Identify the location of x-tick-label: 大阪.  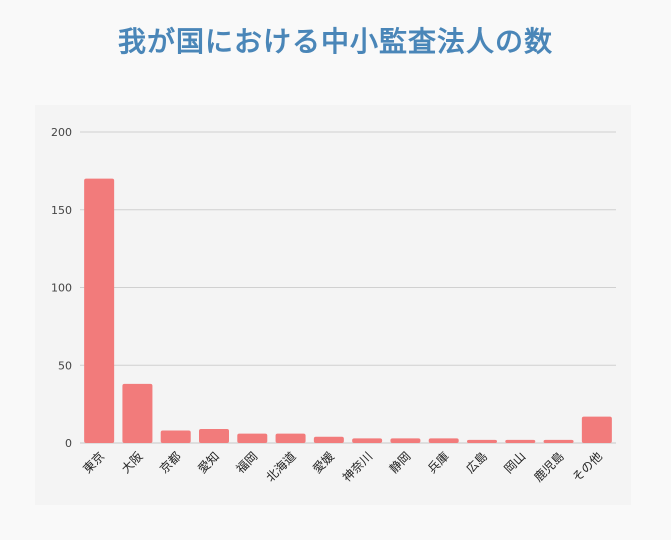
(132, 462).